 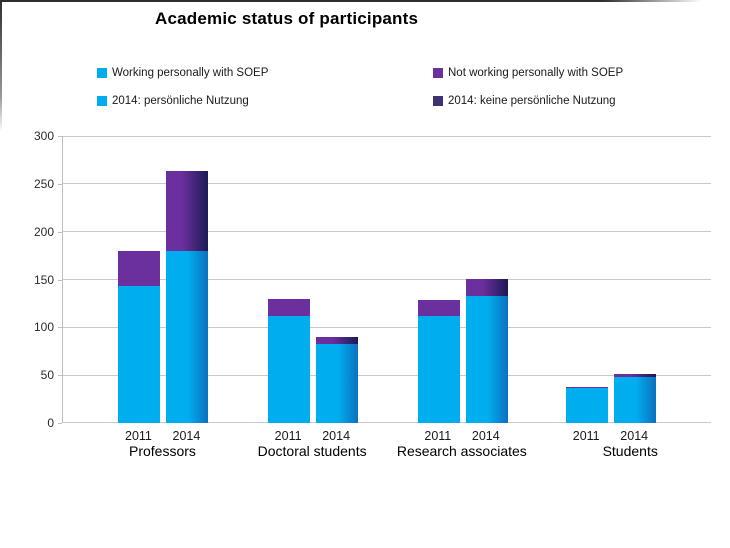 I want to click on y-axis-tick-label: 0, so click(x=50, y=423).